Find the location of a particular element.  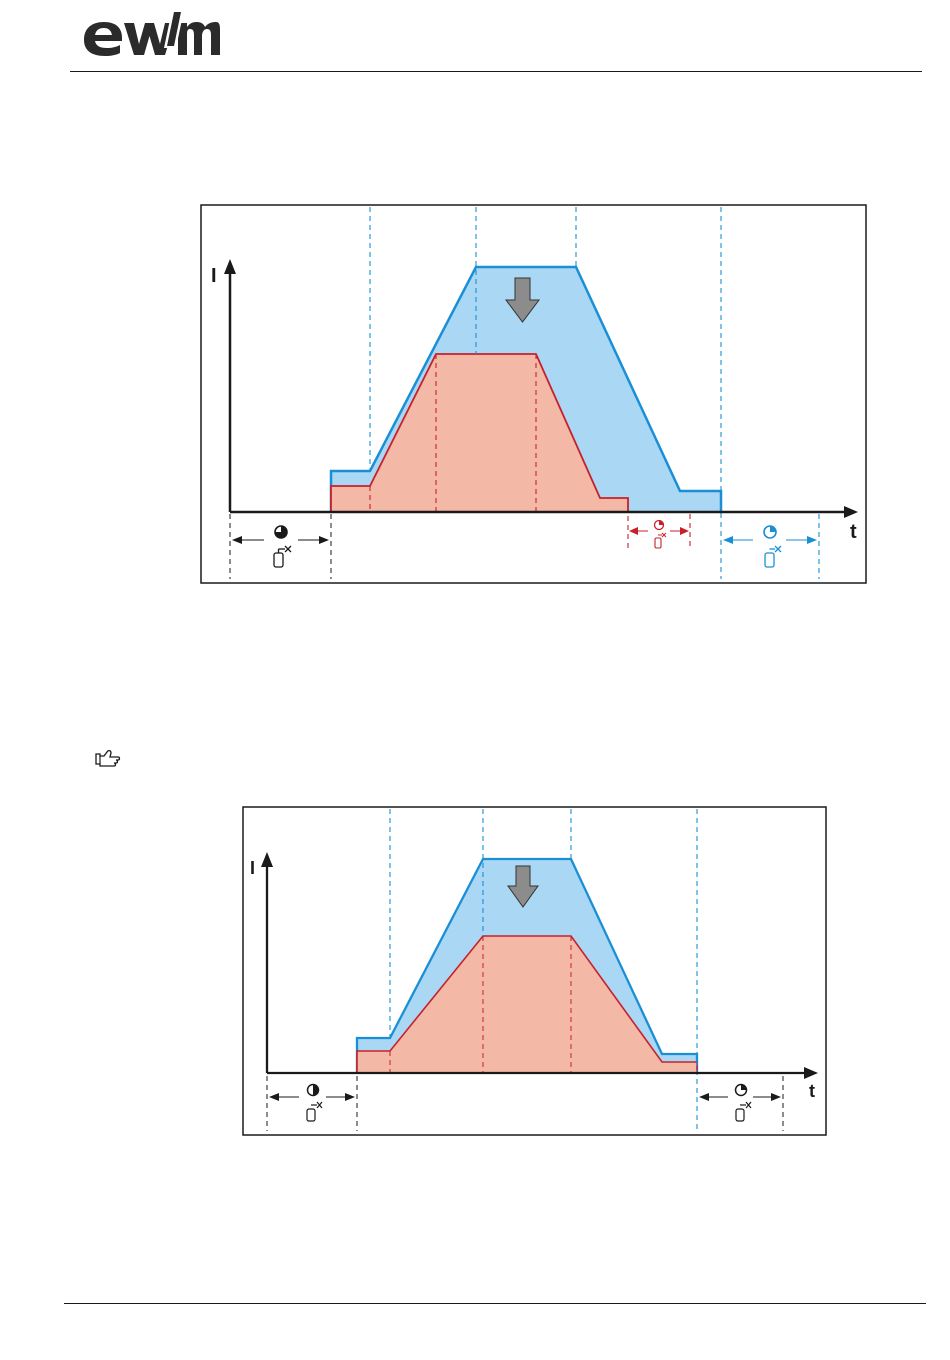

ewm-logo is located at coordinates (152, 33).